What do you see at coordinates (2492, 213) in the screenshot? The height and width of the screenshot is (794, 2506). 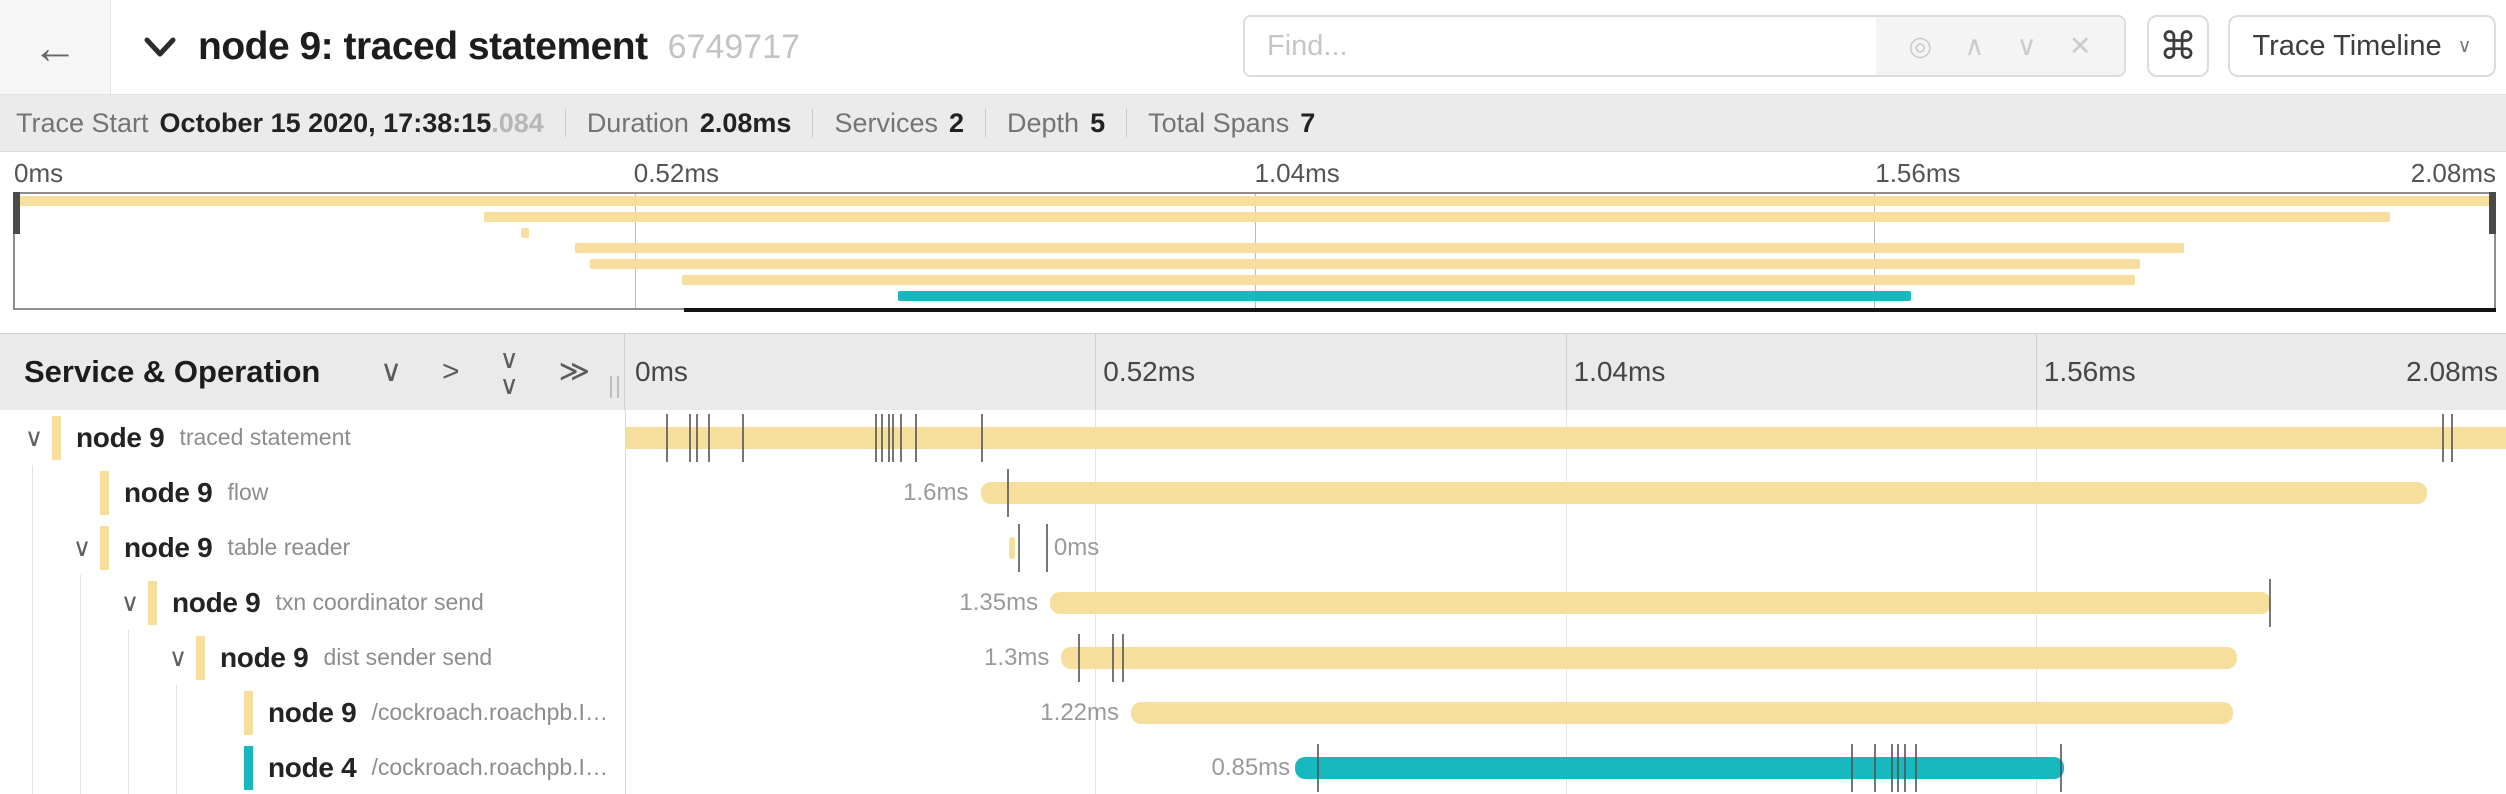 I see `minimap-right-handle` at bounding box center [2492, 213].